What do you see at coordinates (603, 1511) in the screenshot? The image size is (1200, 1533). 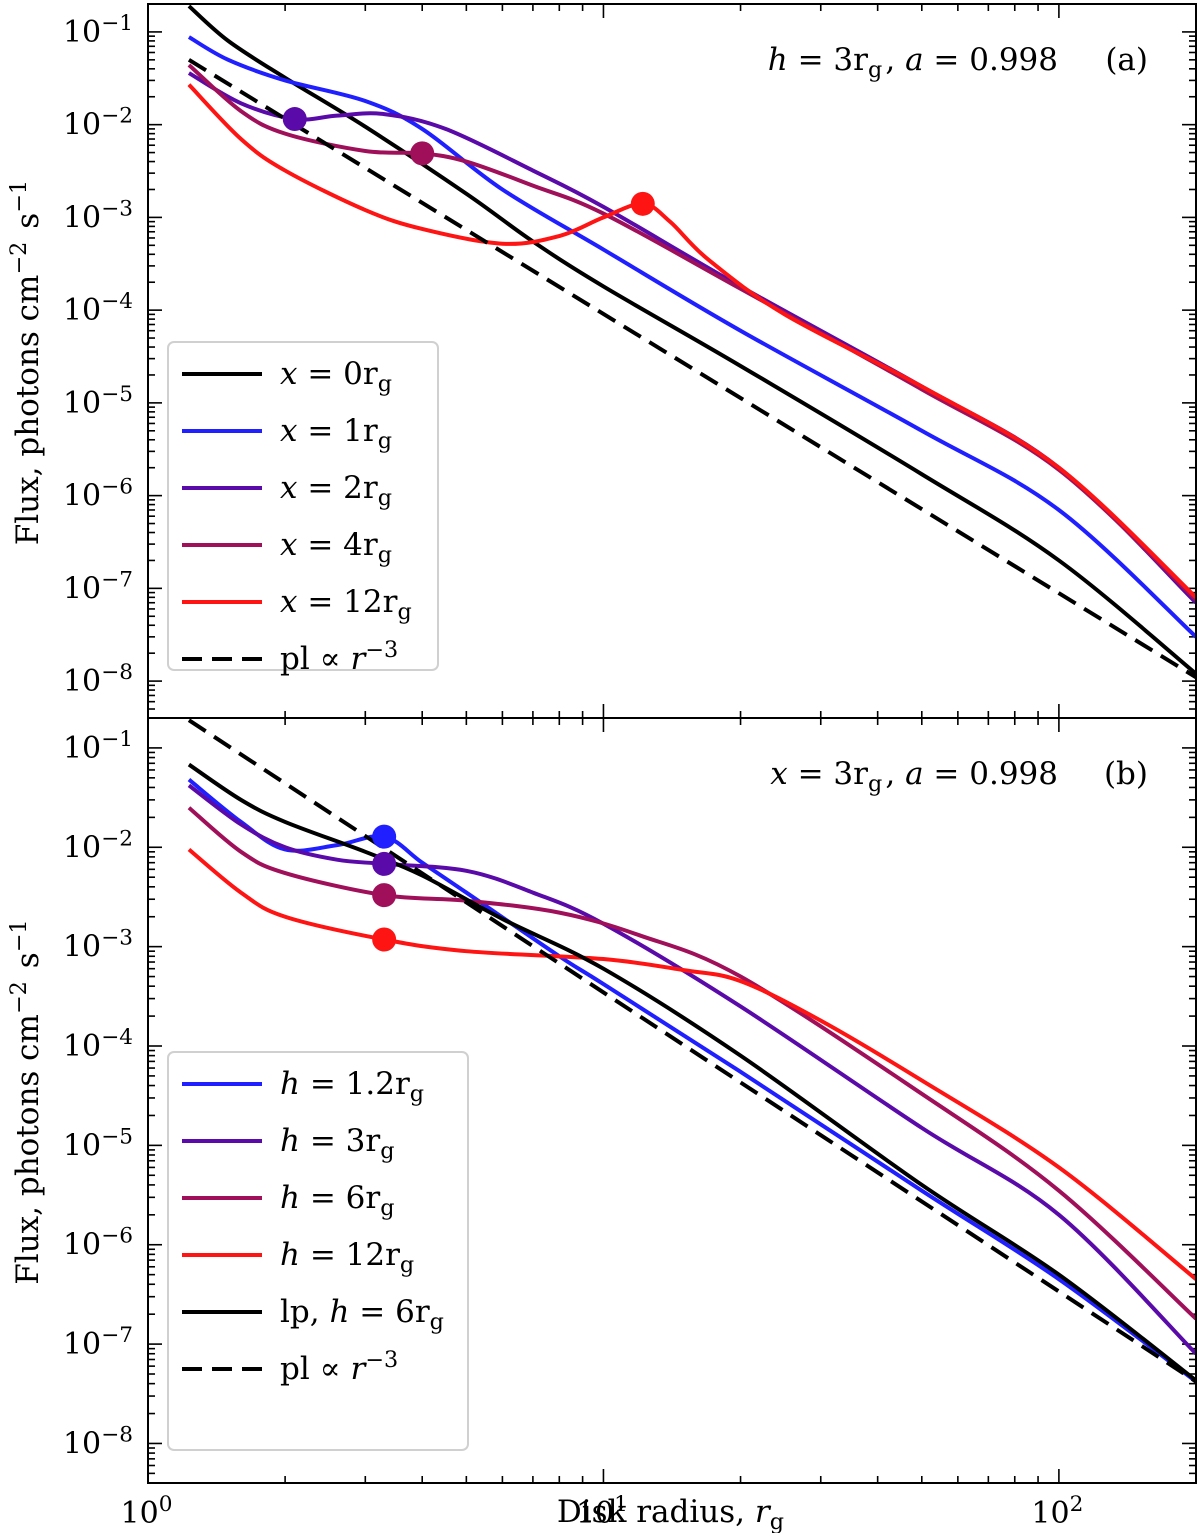 I see `x-tick-label: 101` at bounding box center [603, 1511].